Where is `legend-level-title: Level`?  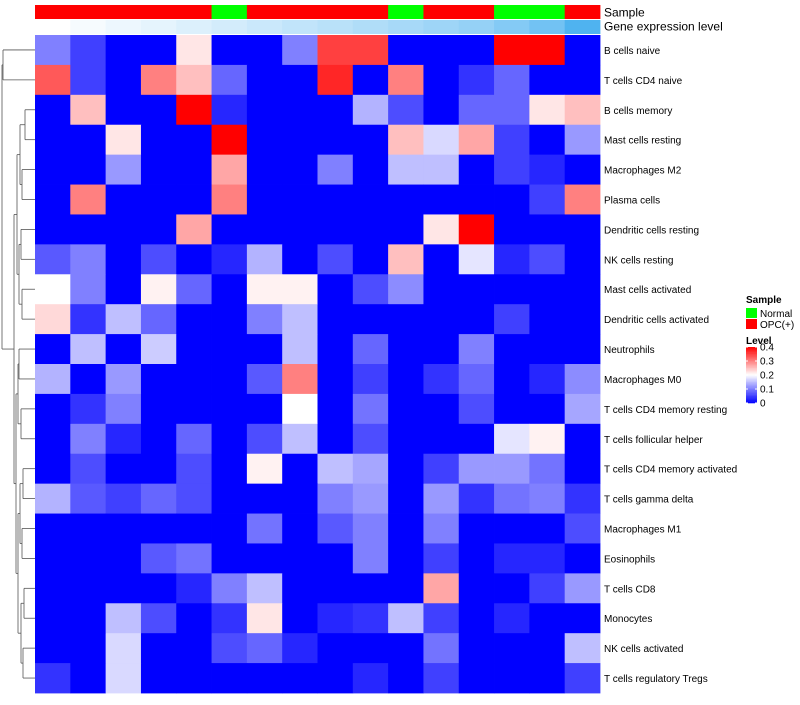
legend-level-title: Level is located at coordinates (759, 341).